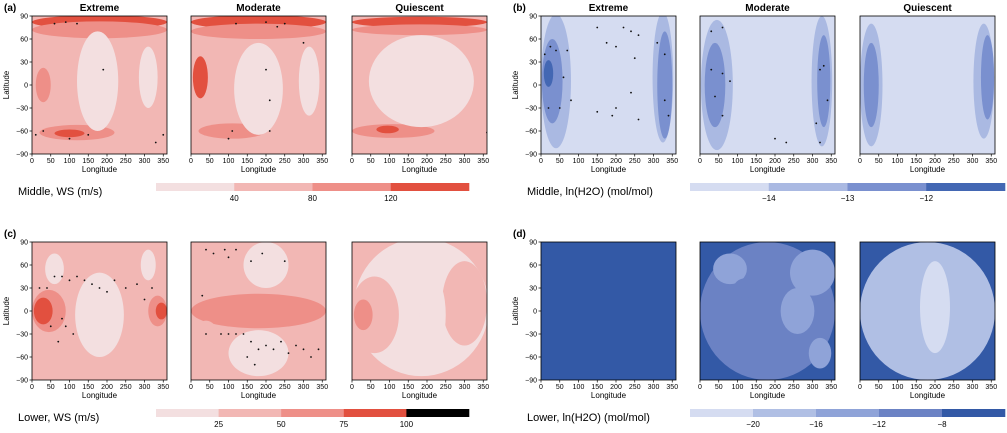 The width and height of the screenshot is (1007, 433). I want to click on panel-label: (a), so click(10, 8).